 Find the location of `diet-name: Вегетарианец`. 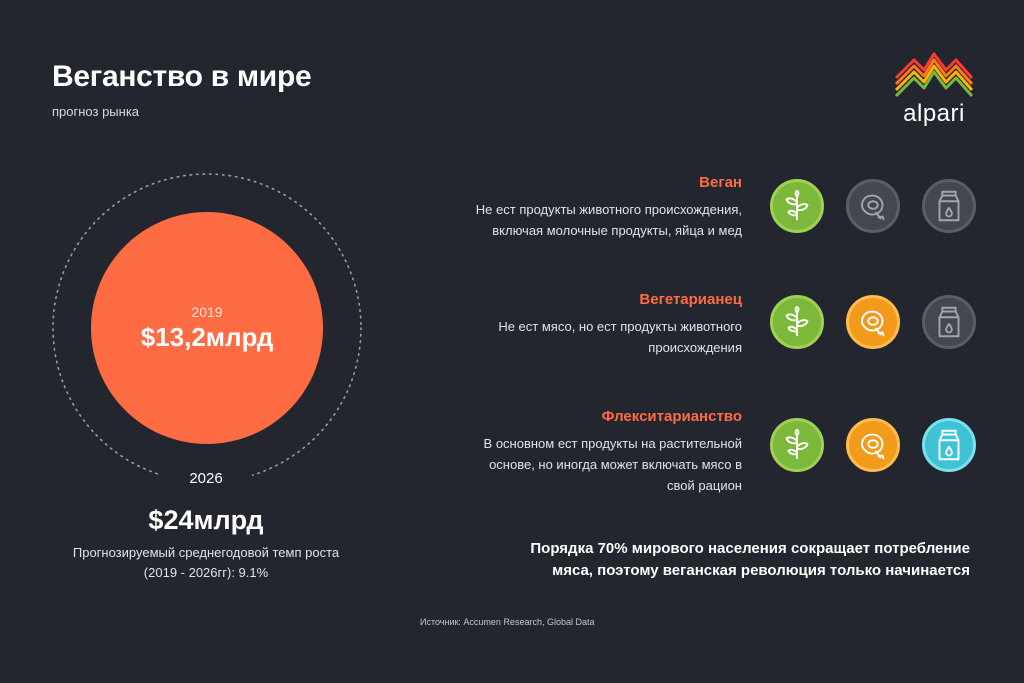

diet-name: Вегетарианец is located at coordinates (690, 299).